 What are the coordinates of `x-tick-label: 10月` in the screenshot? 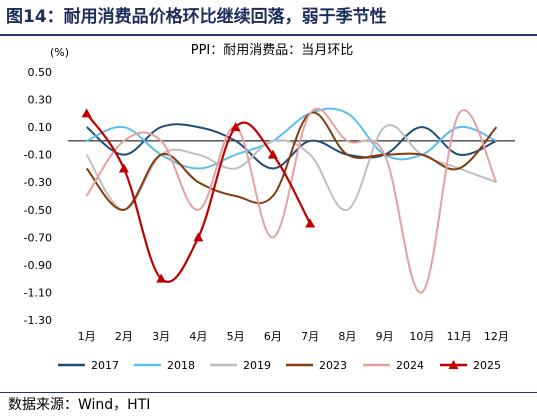 It's located at (421, 336).